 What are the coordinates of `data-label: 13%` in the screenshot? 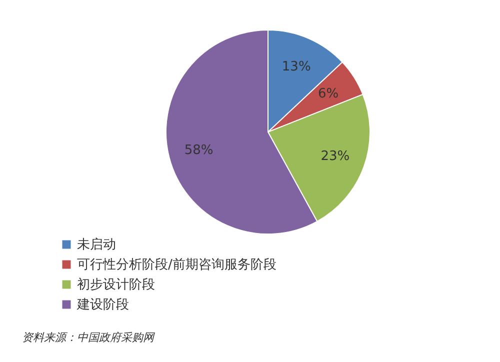 It's located at (296, 66).